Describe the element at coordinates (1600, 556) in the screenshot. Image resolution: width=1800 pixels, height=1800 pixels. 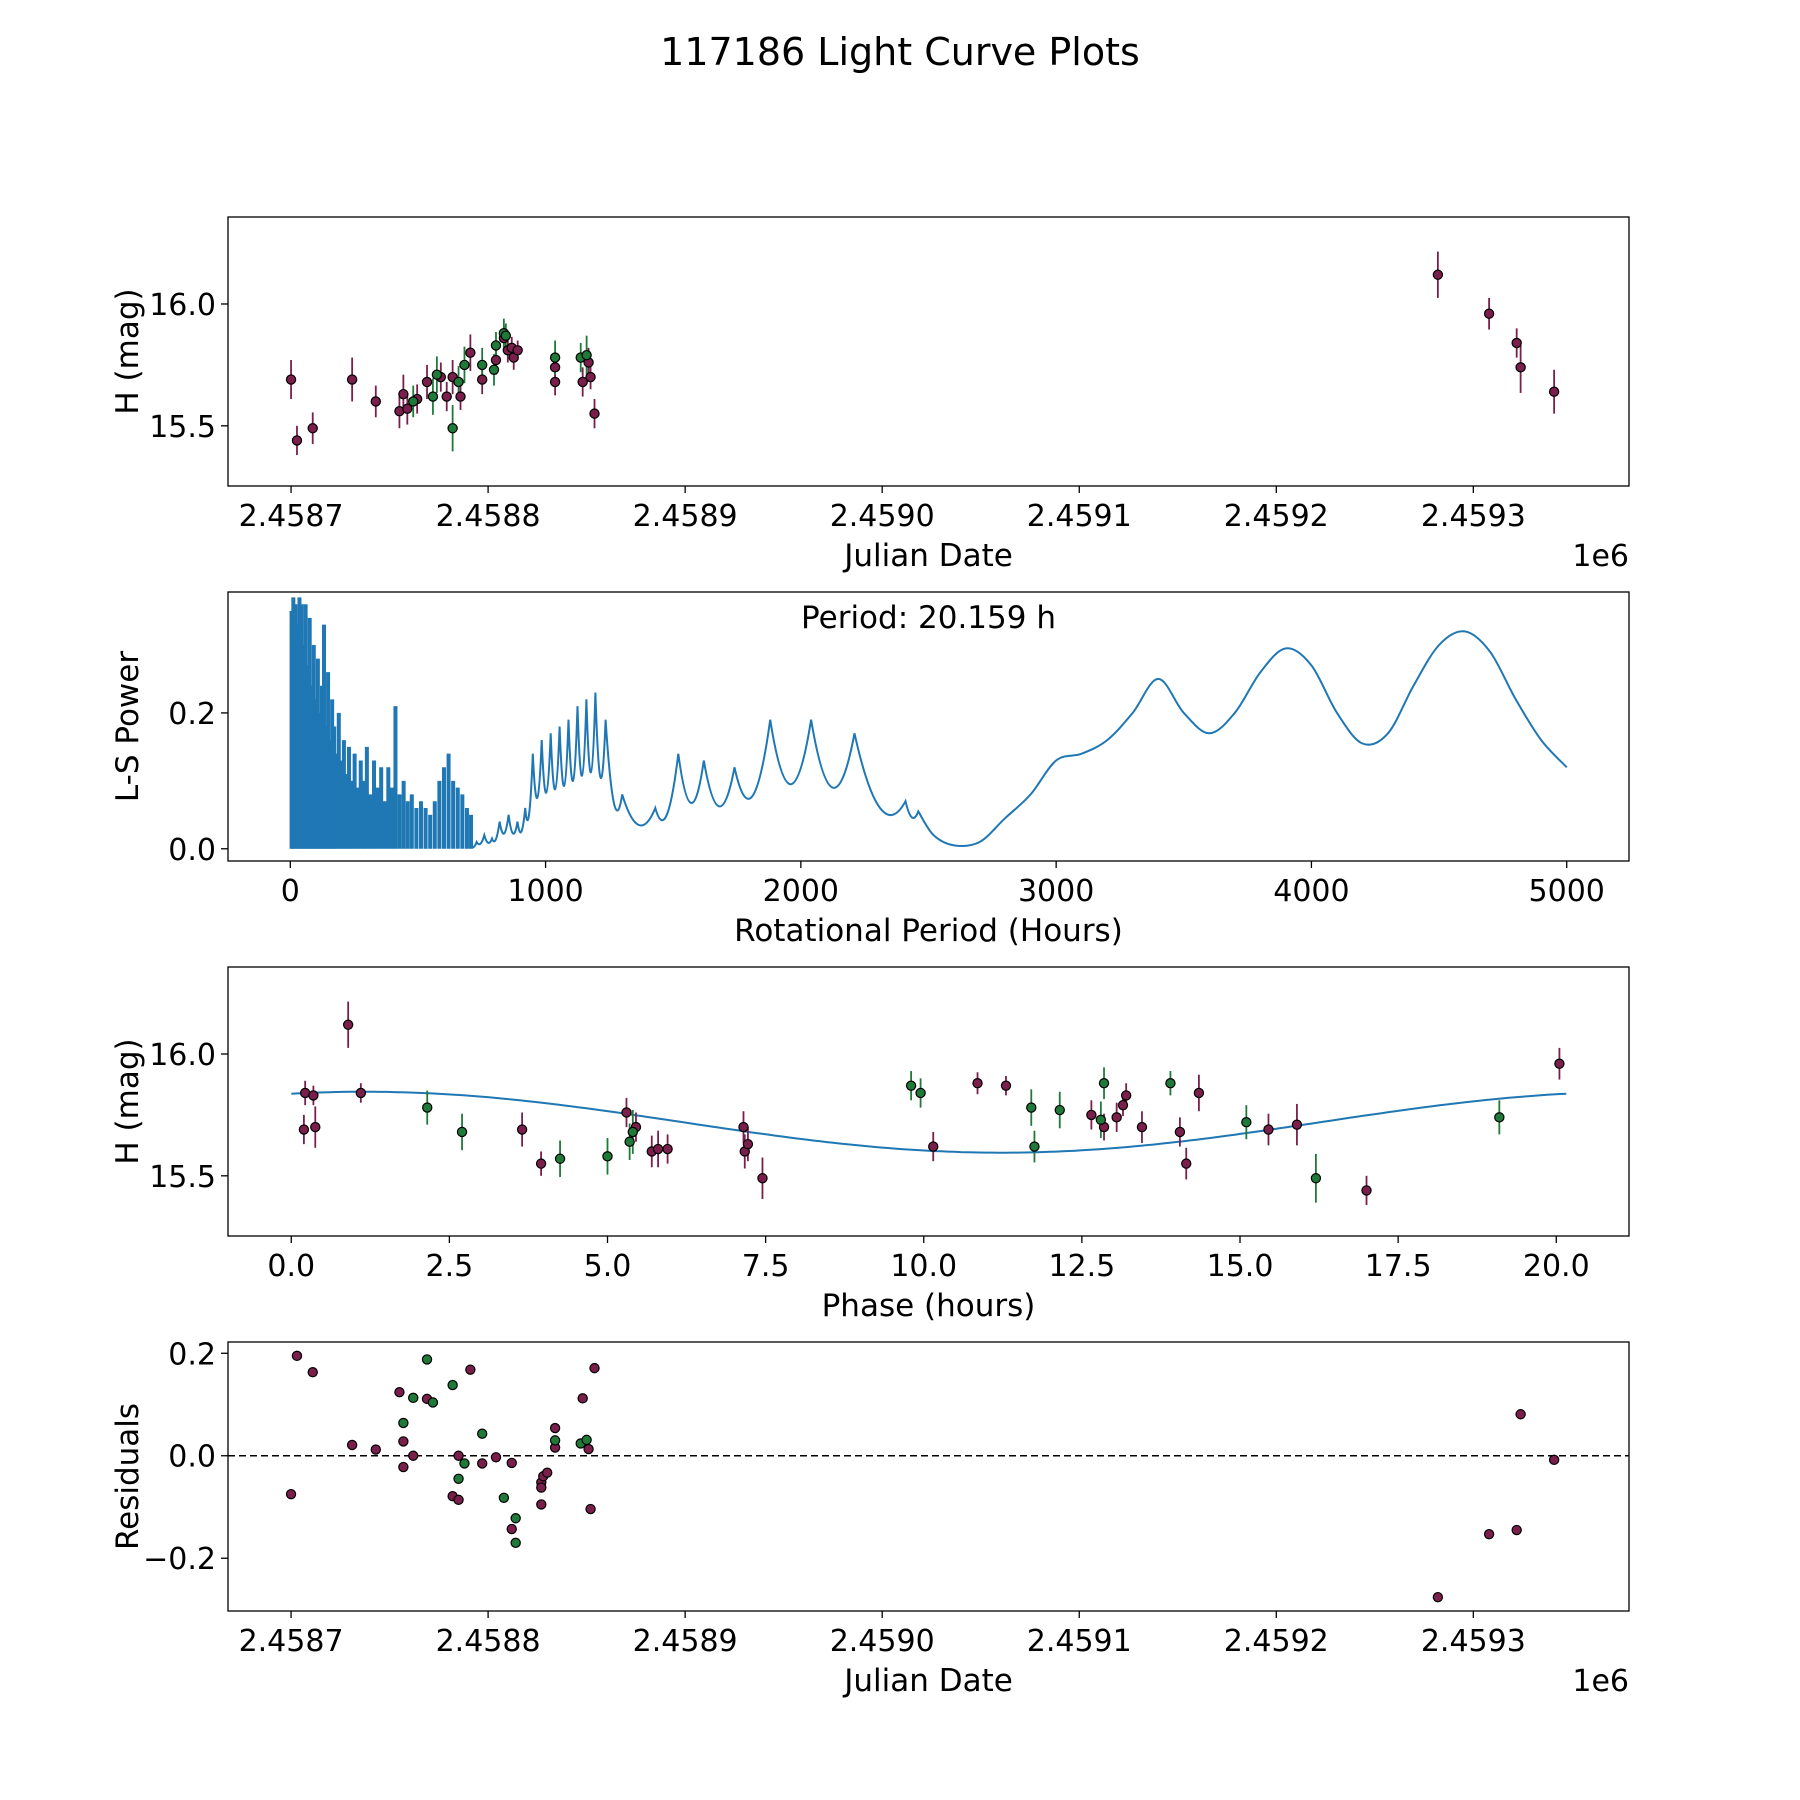
I see `lightcurve-x-offset-label: 1e6` at that location.